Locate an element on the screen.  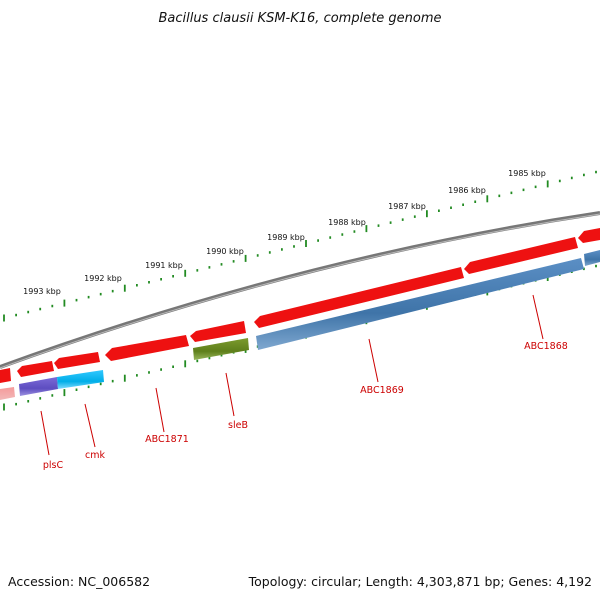
gene-label-abc1868: ABC1868 is located at coordinates (546, 346).